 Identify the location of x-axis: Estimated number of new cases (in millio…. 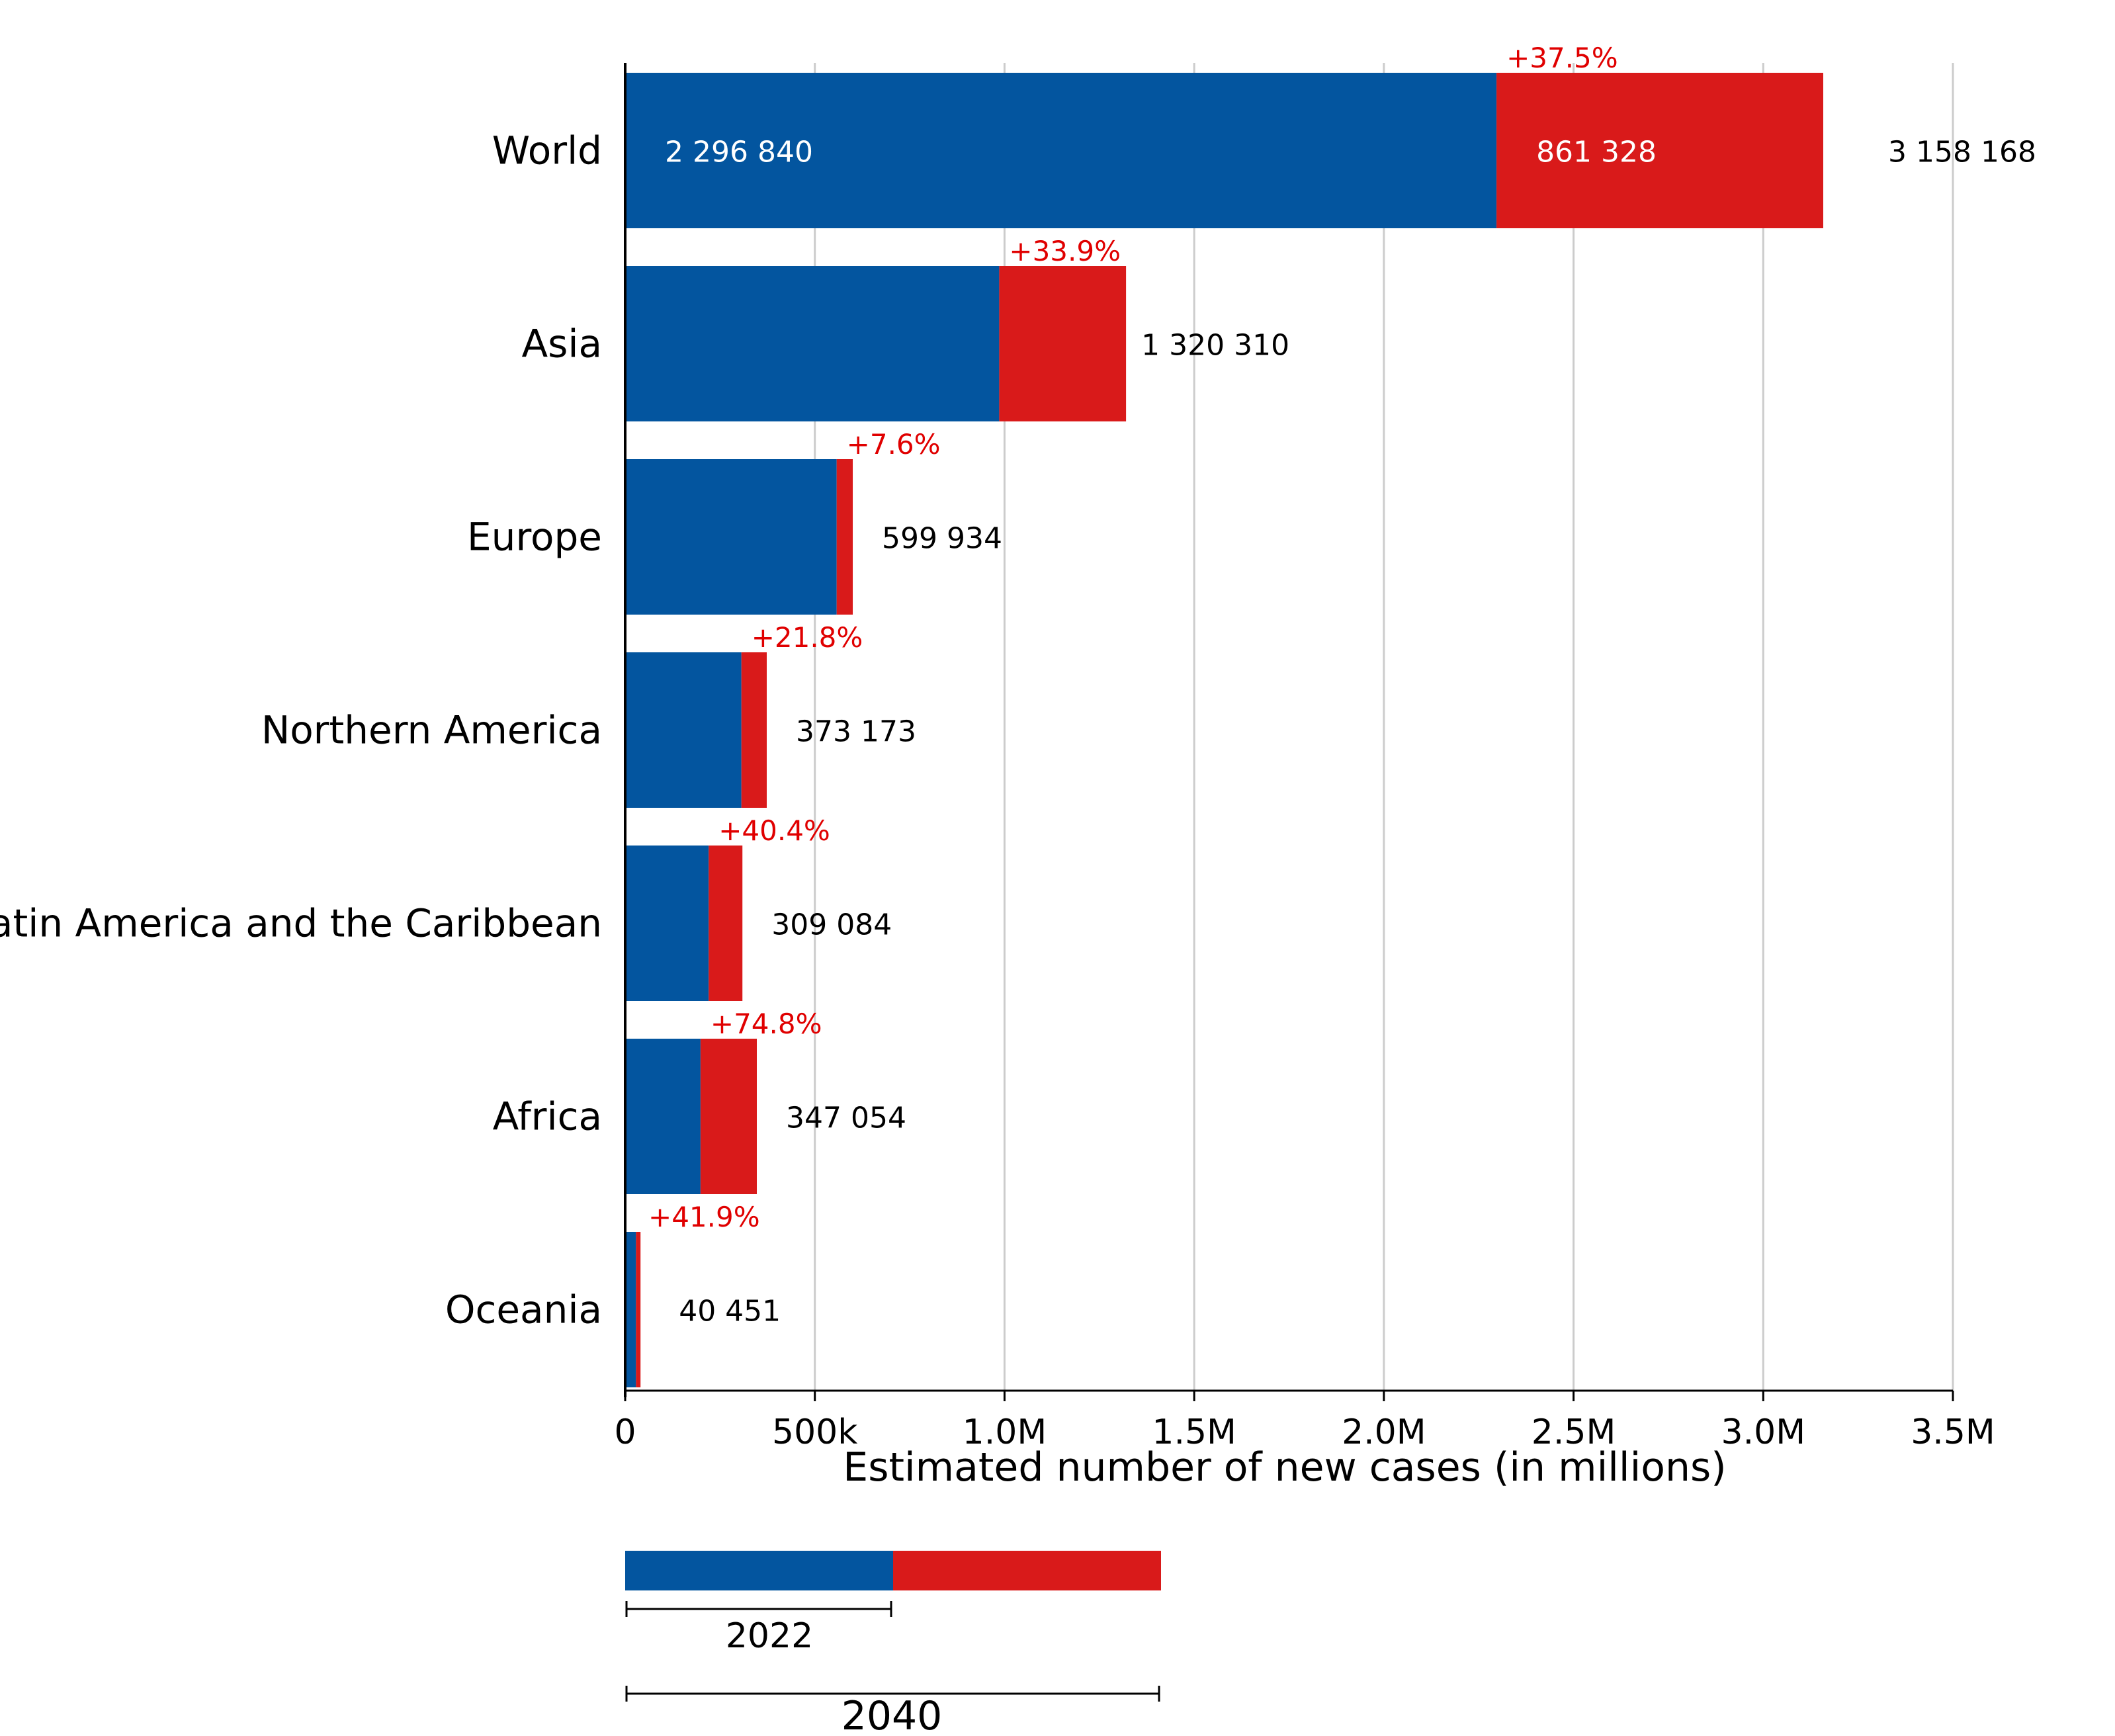
(1304, 1440).